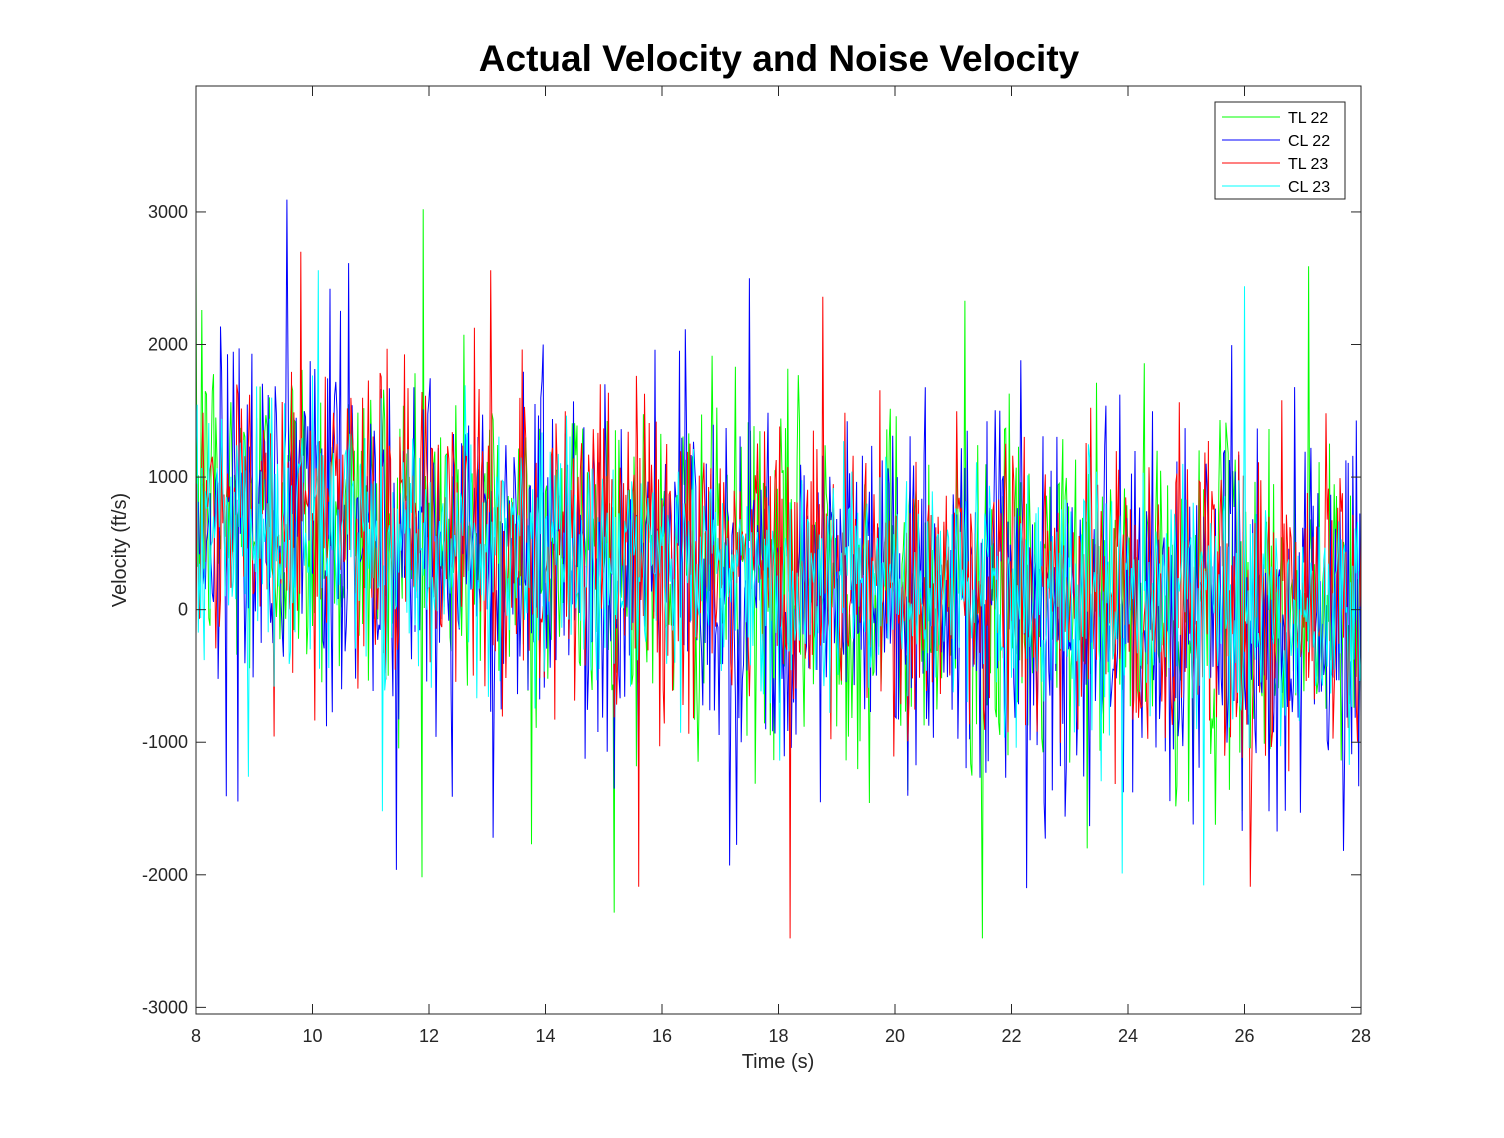 Image resolution: width=1504 pixels, height=1138 pixels. Describe the element at coordinates (778, 1062) in the screenshot. I see `x-axis-label: Time (s)` at that location.